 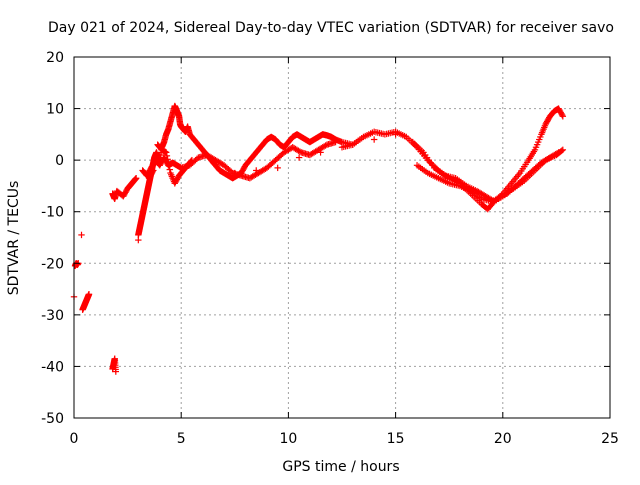 What do you see at coordinates (55, 58) in the screenshot?
I see `y-tick-label: 20` at bounding box center [55, 58].